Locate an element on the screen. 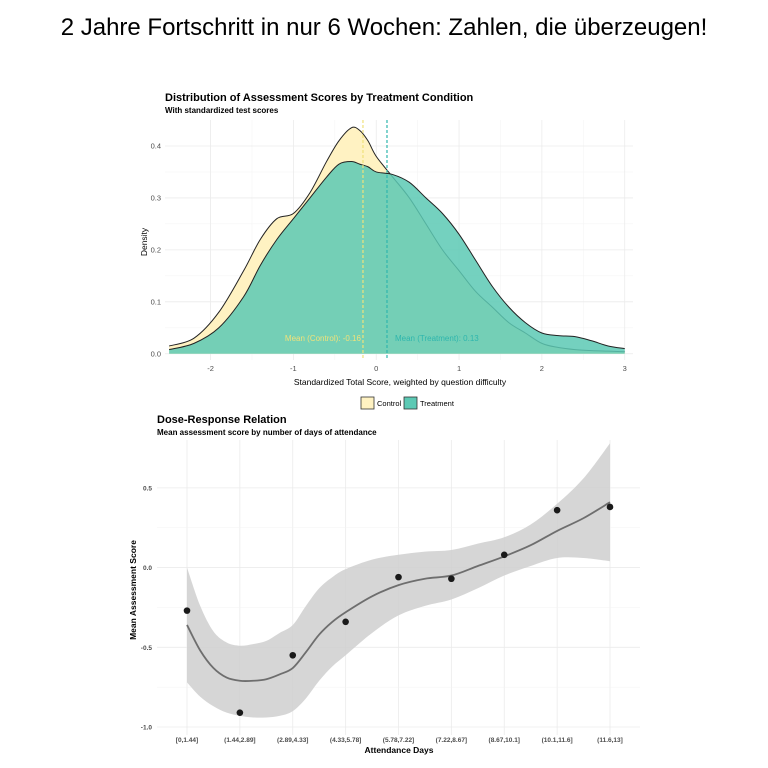 Image resolution: width=768 pixels, height=768 pixels. density-y-tick-label: 0.0 is located at coordinates (156, 353).